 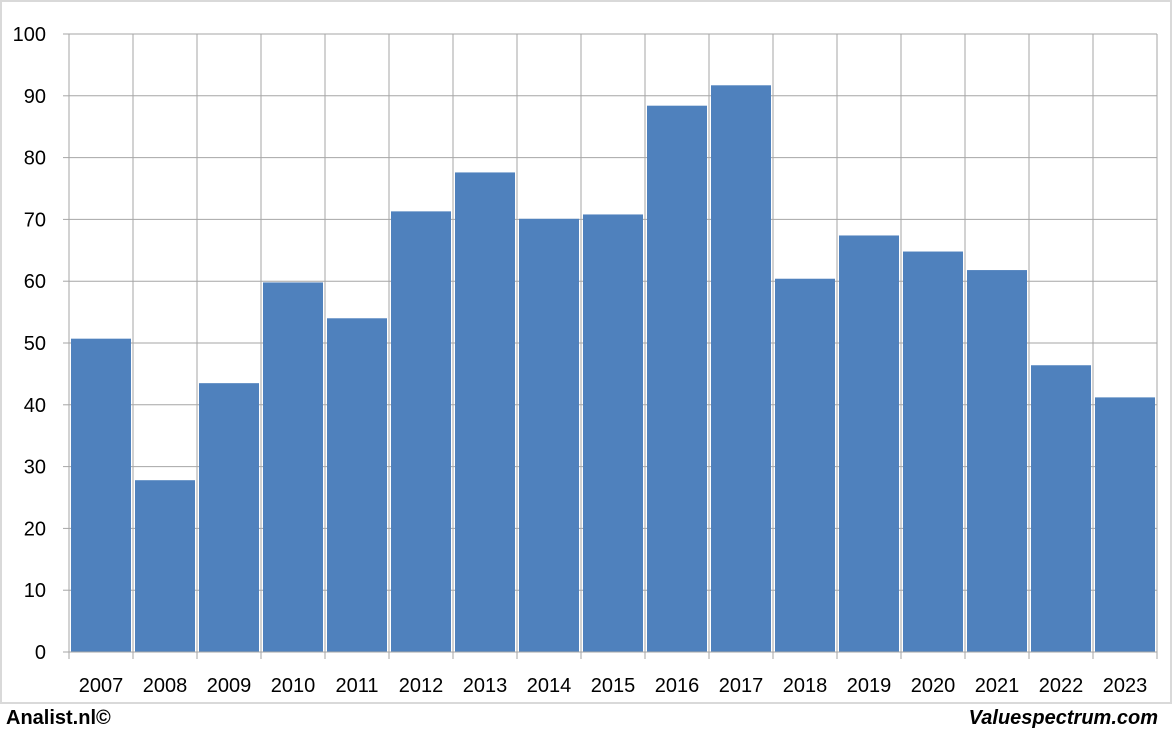 I want to click on x-tick-label: 2010, so click(x=293, y=686).